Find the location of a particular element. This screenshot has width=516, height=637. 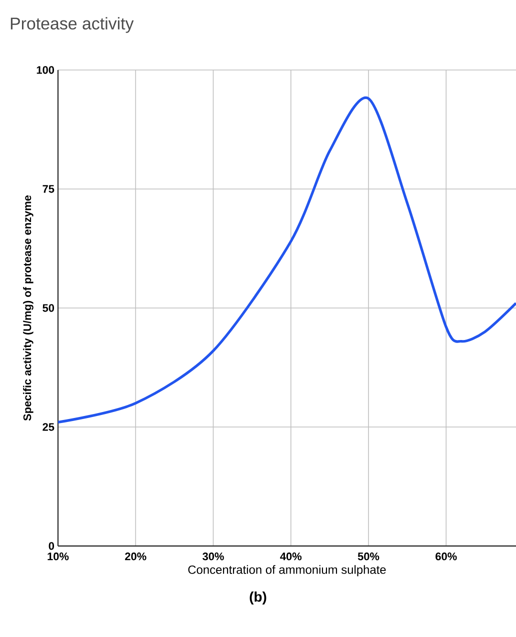

x-tick-label: 30% is located at coordinates (213, 556).